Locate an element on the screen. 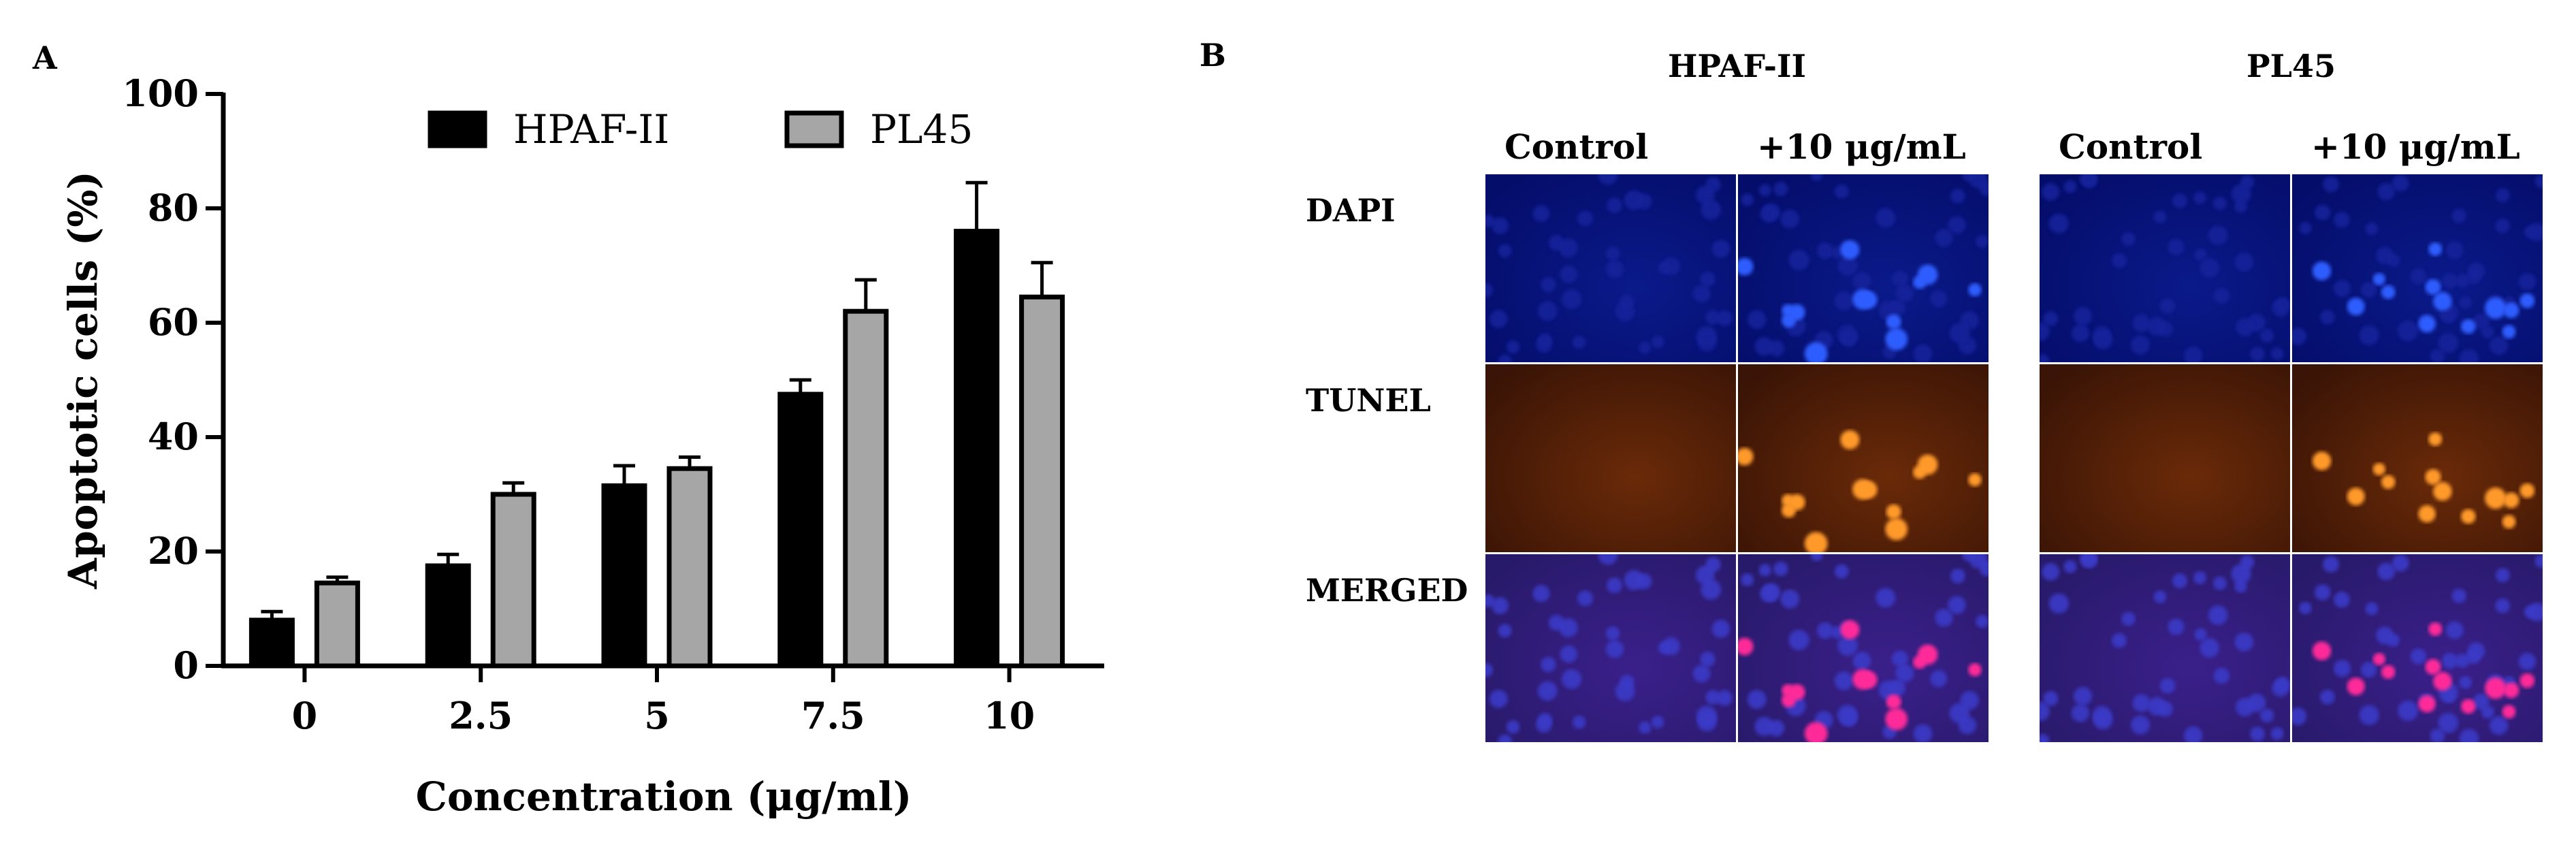 Image resolution: width=2576 pixels, height=847 pixels. y-tick-label: 40 is located at coordinates (173, 437).